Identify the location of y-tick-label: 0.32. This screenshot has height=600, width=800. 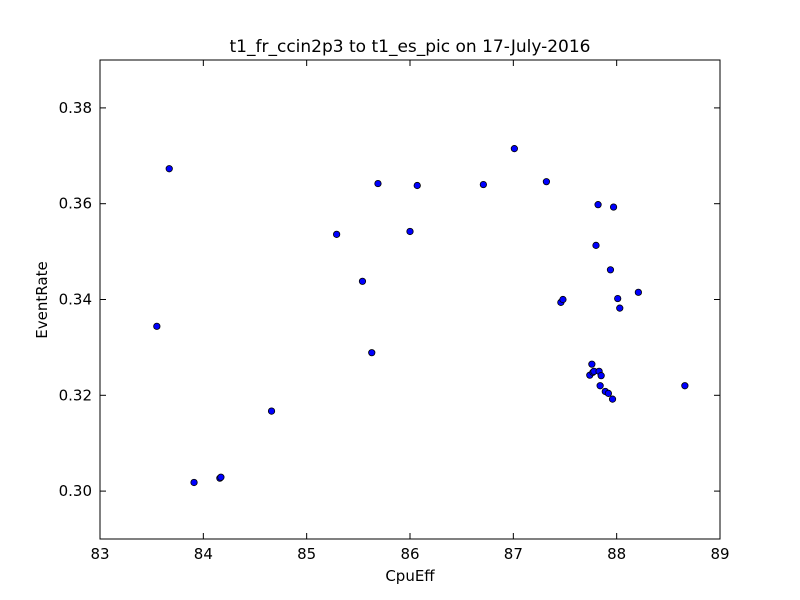
(75, 395).